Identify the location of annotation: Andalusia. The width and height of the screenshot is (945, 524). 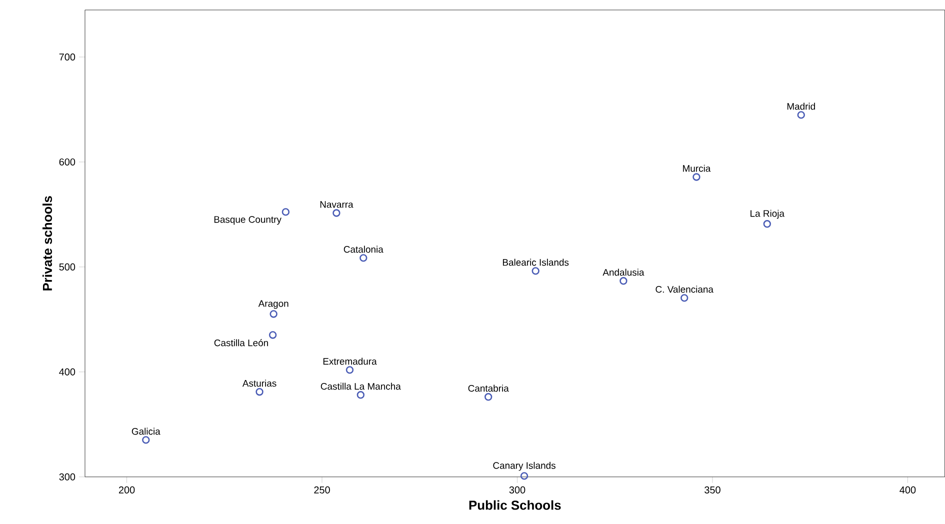
(623, 272).